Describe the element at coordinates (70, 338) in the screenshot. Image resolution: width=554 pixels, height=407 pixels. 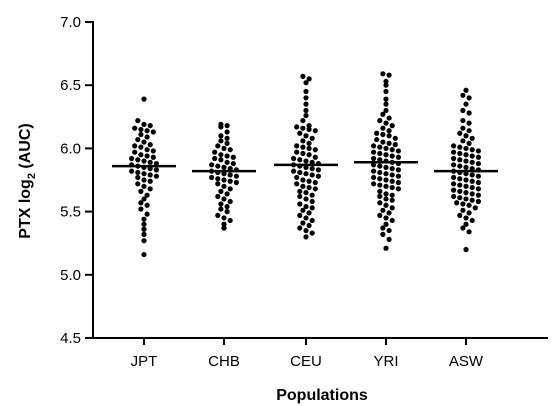
I see `y-tick-label: 4.5` at that location.